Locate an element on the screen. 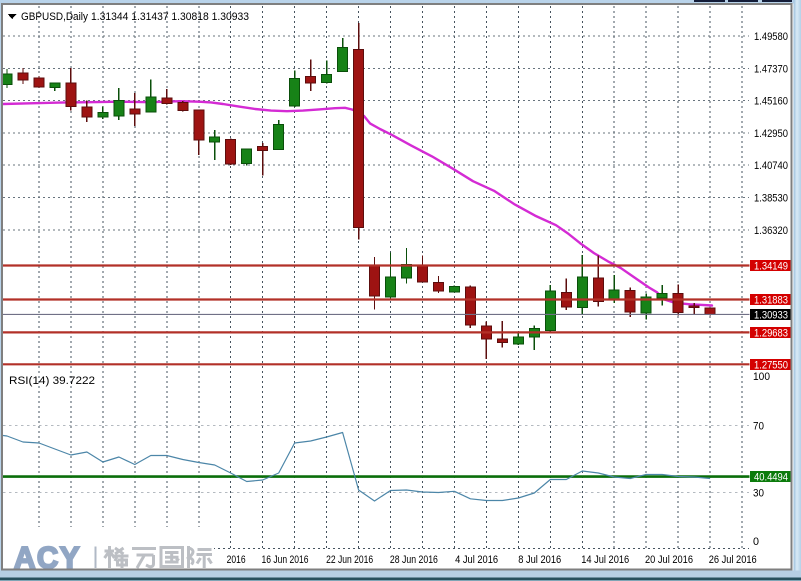 Image resolution: width=801 pixels, height=581 pixels. svg-text: 100 is located at coordinates (761, 377).